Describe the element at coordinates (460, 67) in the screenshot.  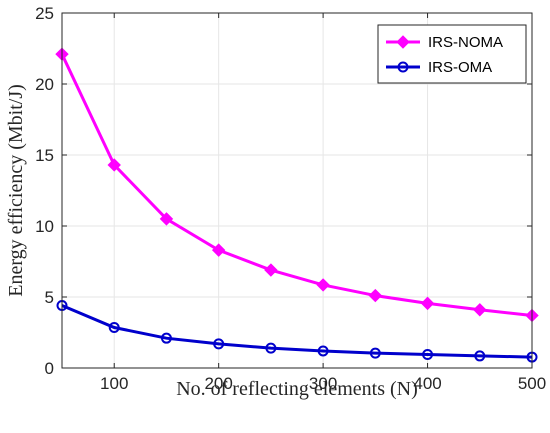
I see `legend-label-irs-oma: IRS-OMA` at that location.